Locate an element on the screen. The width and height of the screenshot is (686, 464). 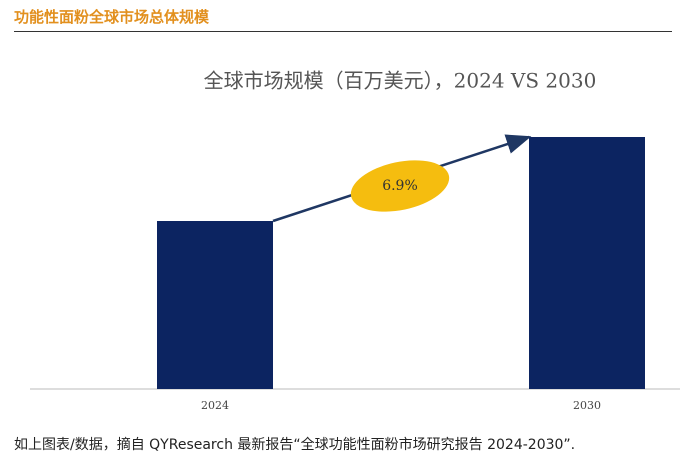
chart-title: 全球市场规模（百万美元），2024 VS 2030 is located at coordinates (400, 81).